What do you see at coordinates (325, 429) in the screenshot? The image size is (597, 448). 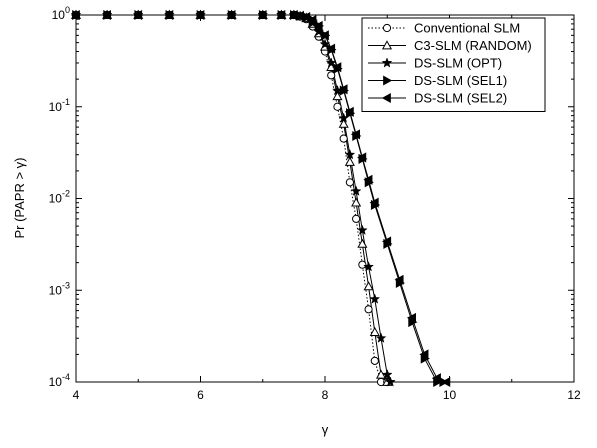 I see `x-axis-label: γ` at bounding box center [325, 429].